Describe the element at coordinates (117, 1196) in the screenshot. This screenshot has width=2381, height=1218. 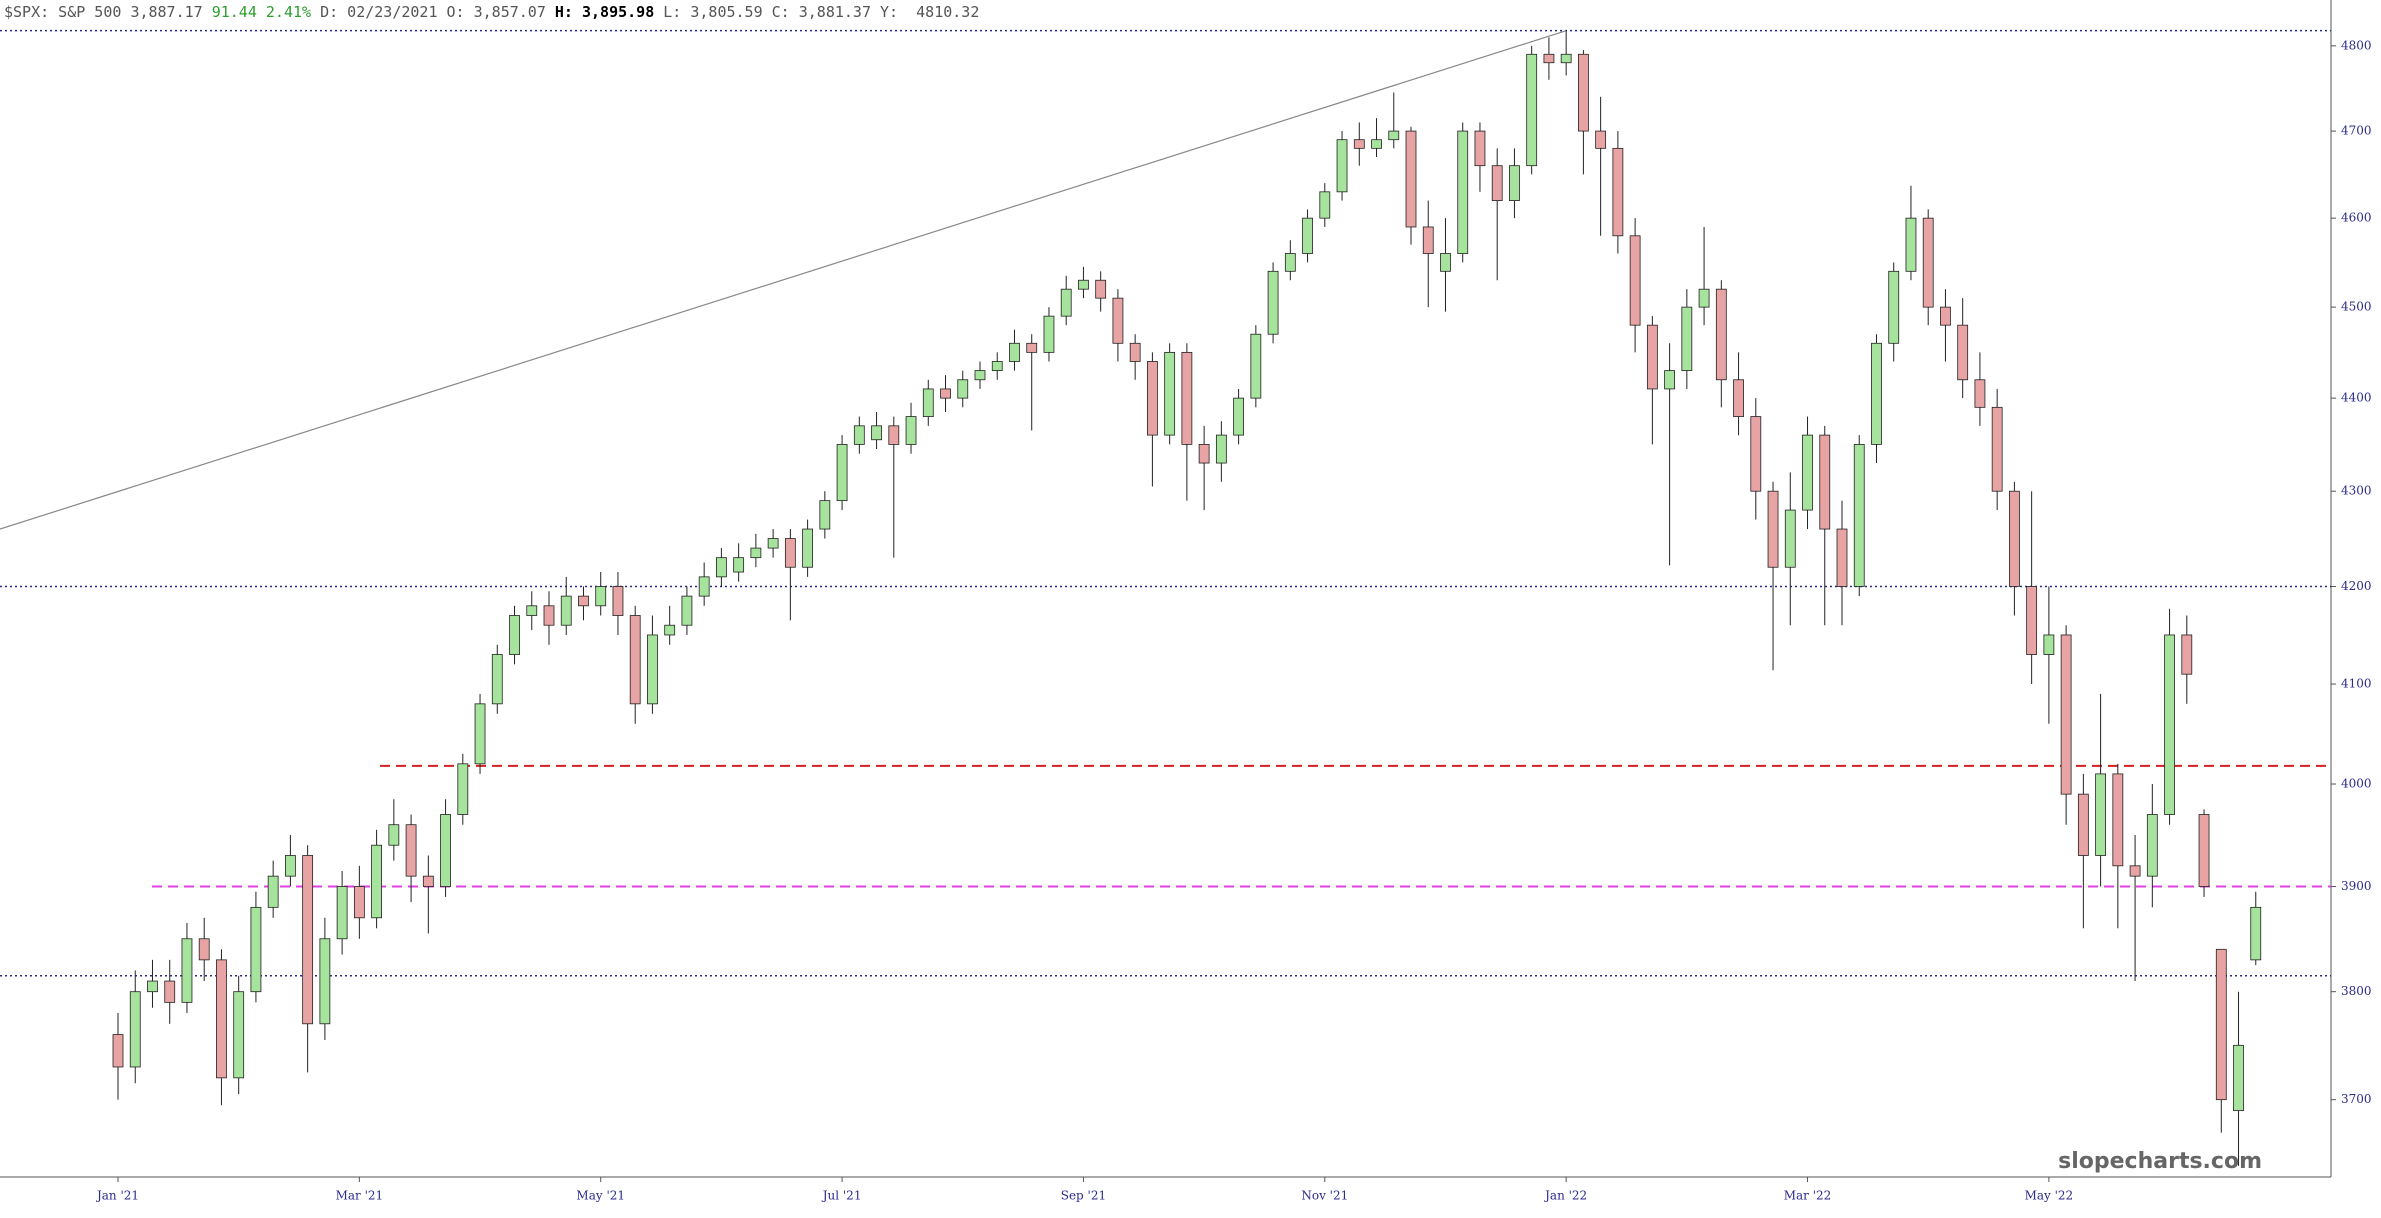
I see `x-tick-label: Jan '21` at that location.